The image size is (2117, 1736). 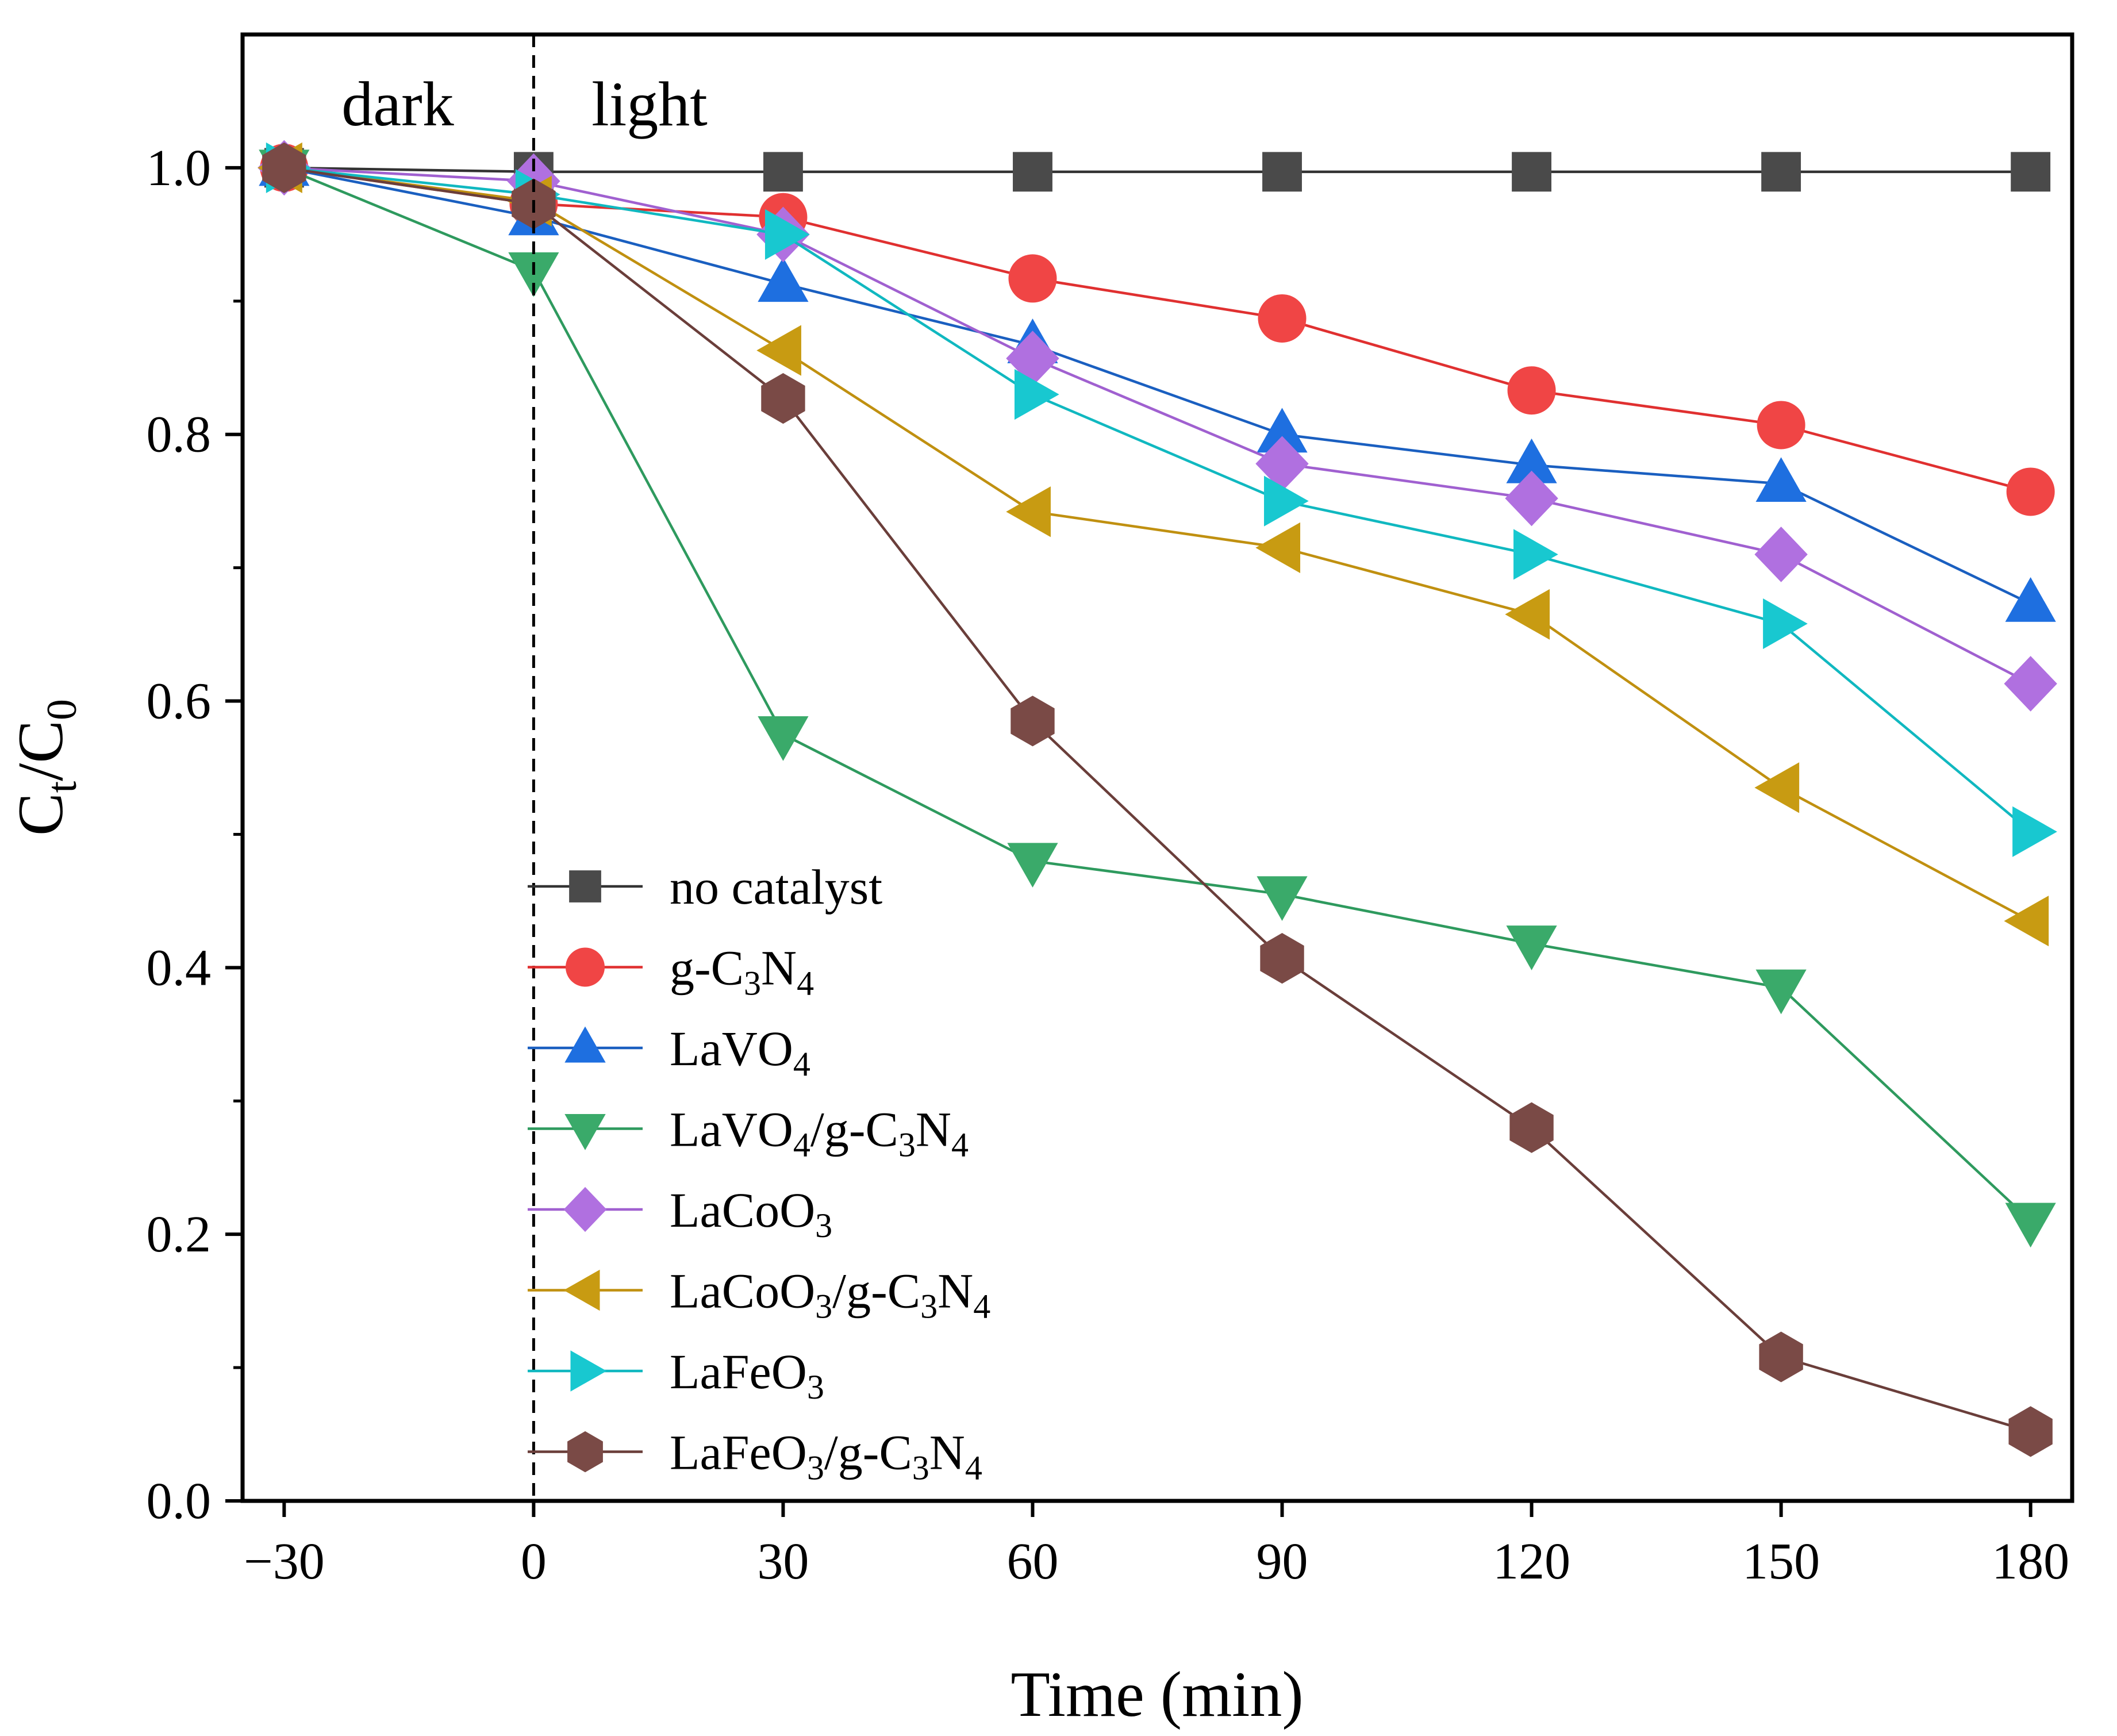 I want to click on series-line, so click(x=1157, y=170).